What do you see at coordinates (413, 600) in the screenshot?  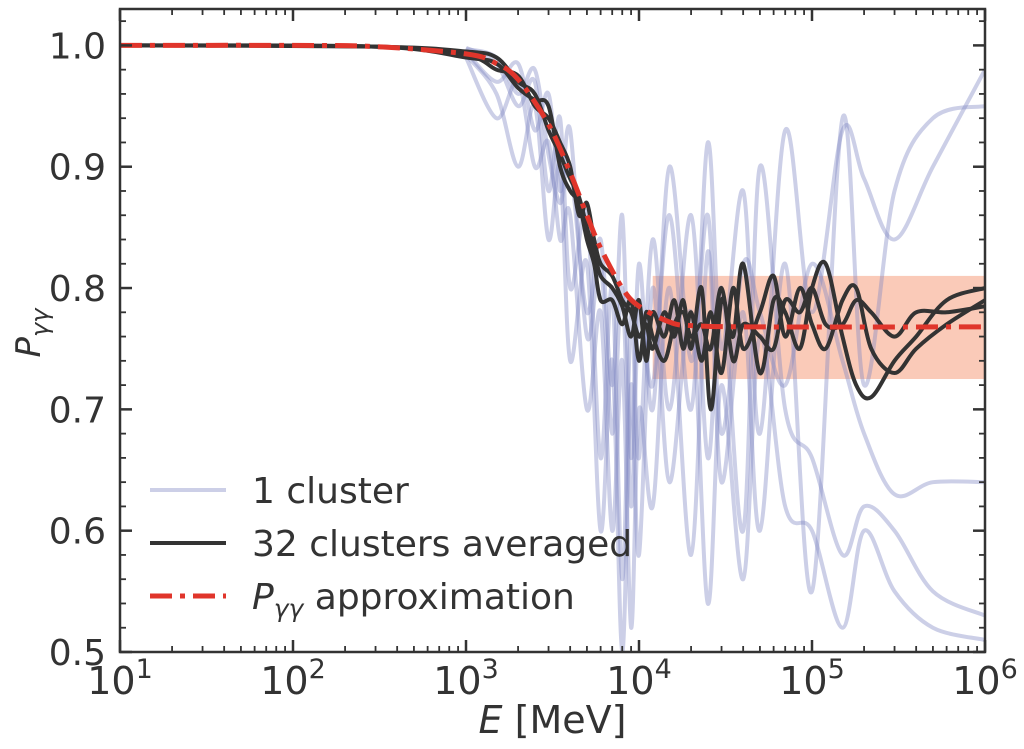 I see `legend-label-approx: Pγγ approximation` at bounding box center [413, 600].